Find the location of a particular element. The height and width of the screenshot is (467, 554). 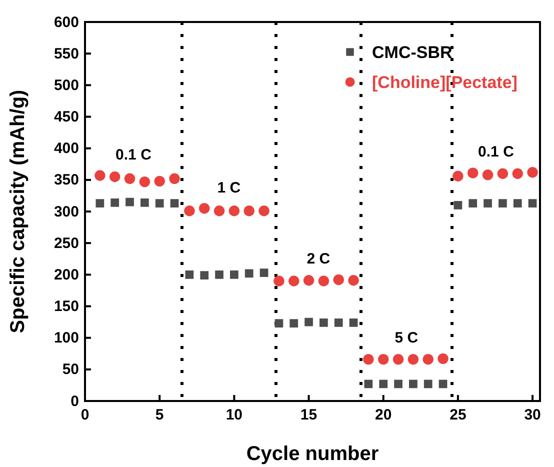

legend-label: [Choline][Pectate] is located at coordinates (445, 82).